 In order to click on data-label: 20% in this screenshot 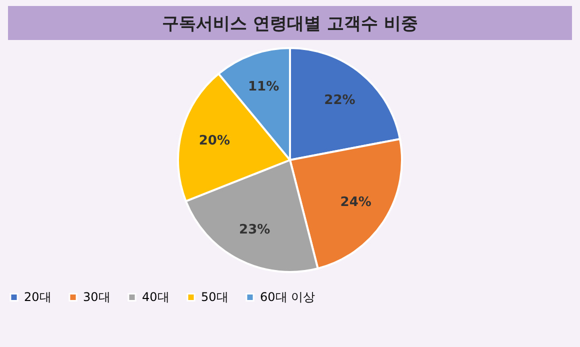, I will do `click(214, 141)`.